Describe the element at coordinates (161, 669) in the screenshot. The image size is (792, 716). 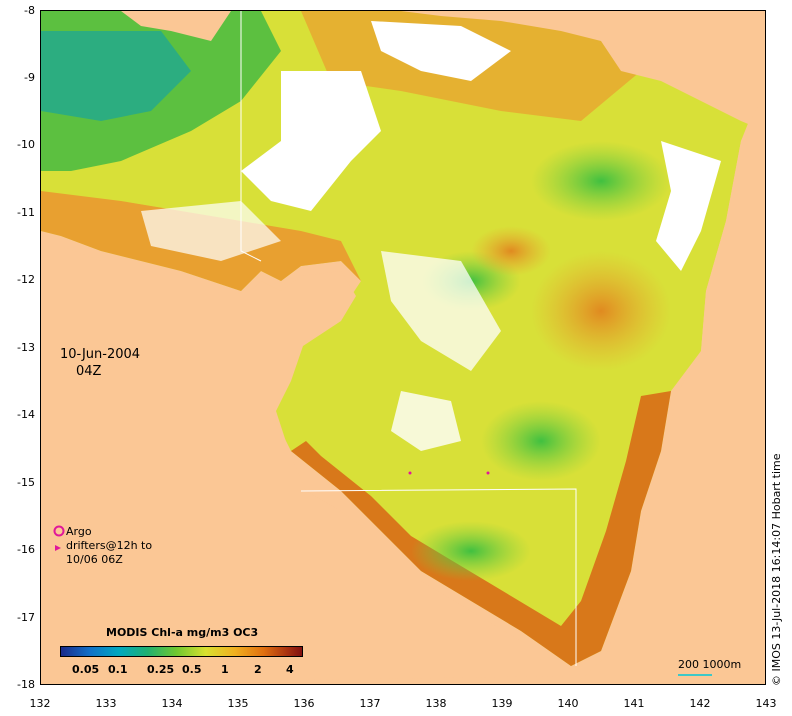
I see `colorbar-tick: 0.25` at that location.